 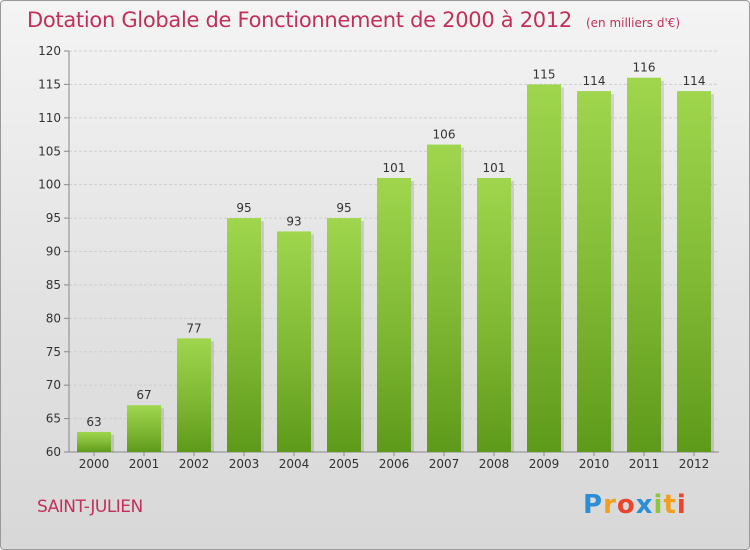 I want to click on data-label: 115, so click(x=544, y=74).